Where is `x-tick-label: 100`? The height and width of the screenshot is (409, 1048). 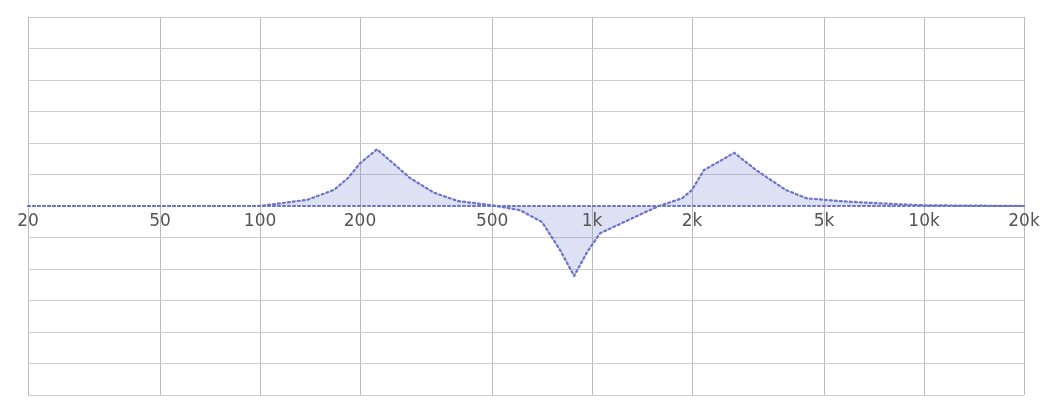
x-tick-label: 100 is located at coordinates (260, 219).